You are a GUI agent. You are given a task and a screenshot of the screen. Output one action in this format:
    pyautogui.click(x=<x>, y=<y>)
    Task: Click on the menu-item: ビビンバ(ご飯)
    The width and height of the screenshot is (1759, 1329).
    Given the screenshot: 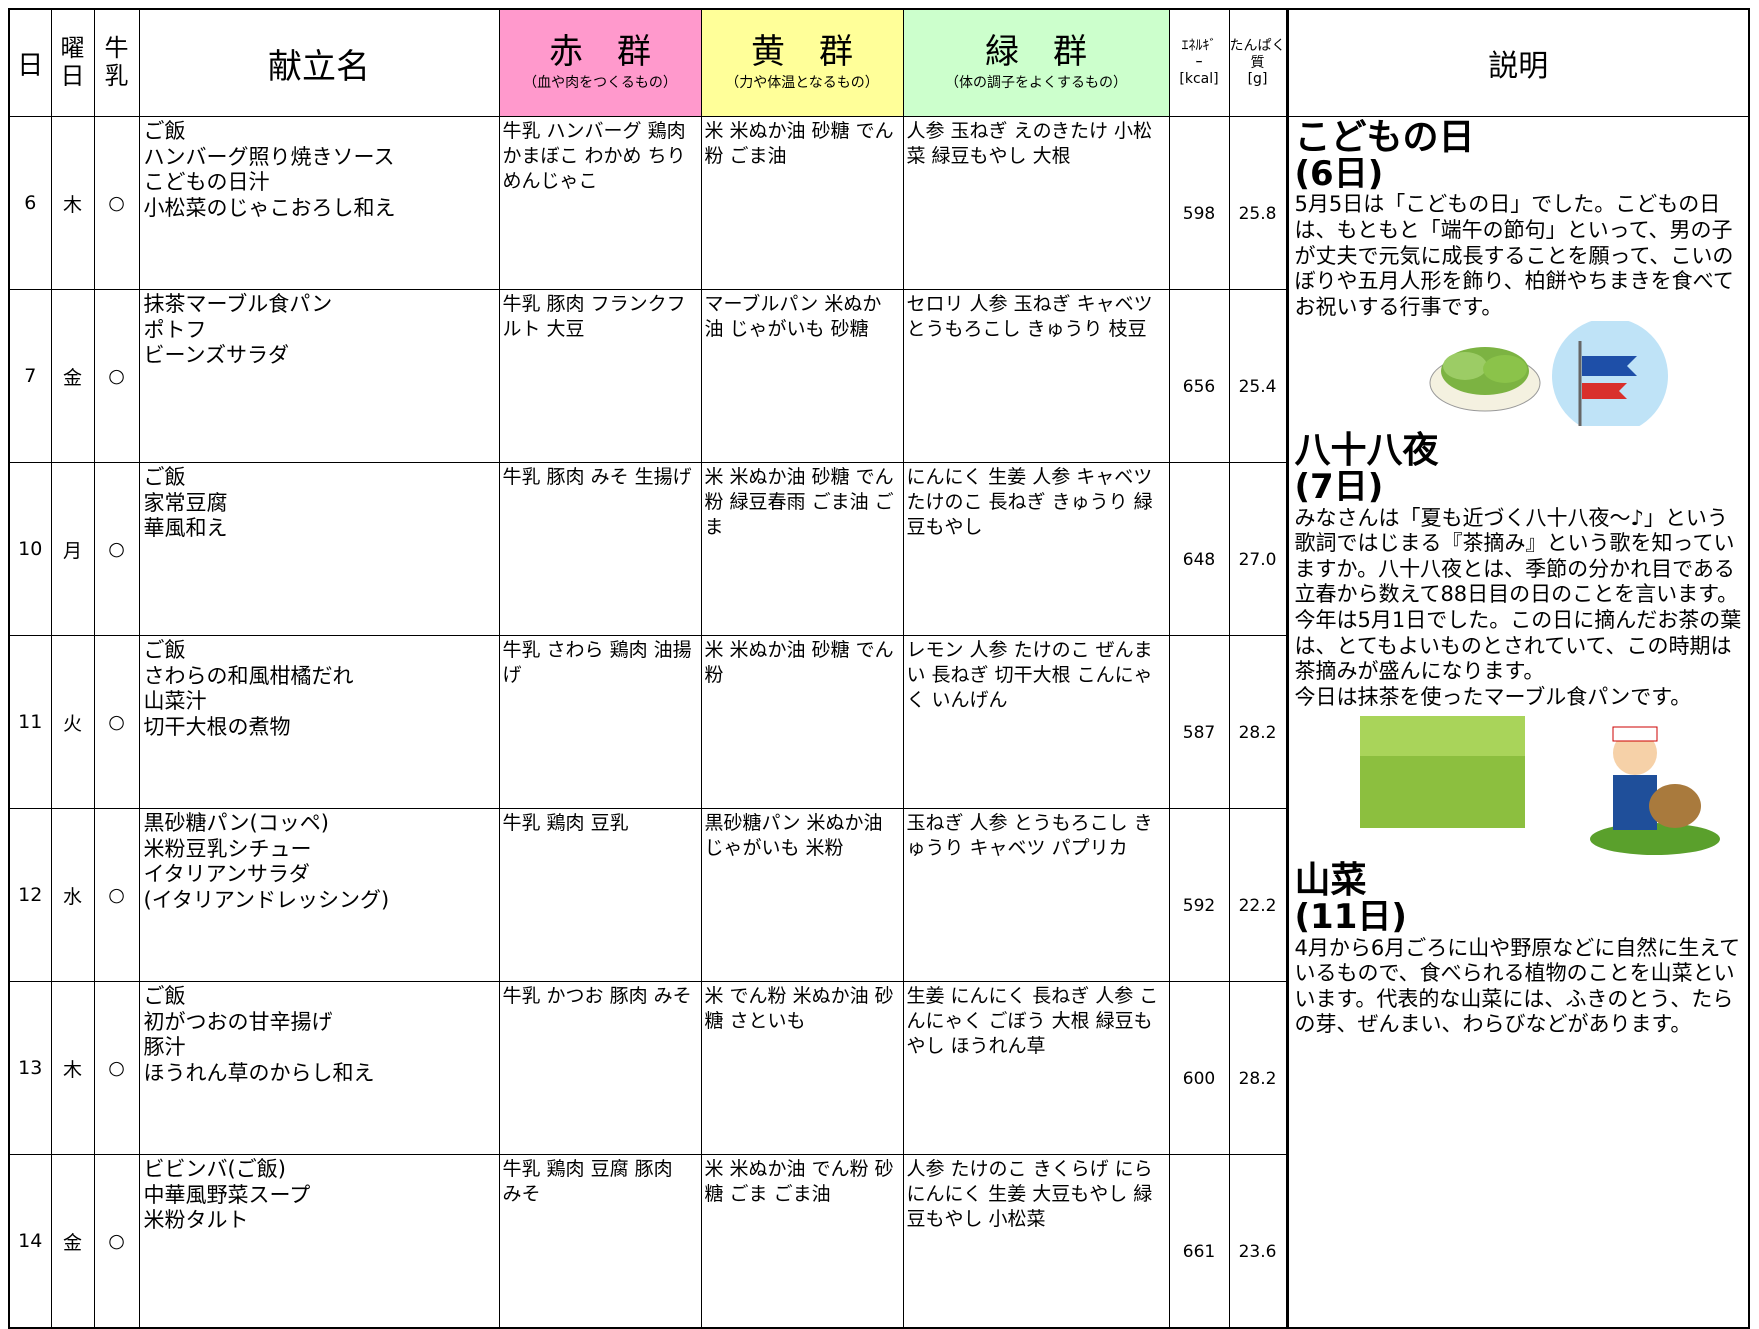 What is the action you would take?
    pyautogui.click(x=214, y=1169)
    